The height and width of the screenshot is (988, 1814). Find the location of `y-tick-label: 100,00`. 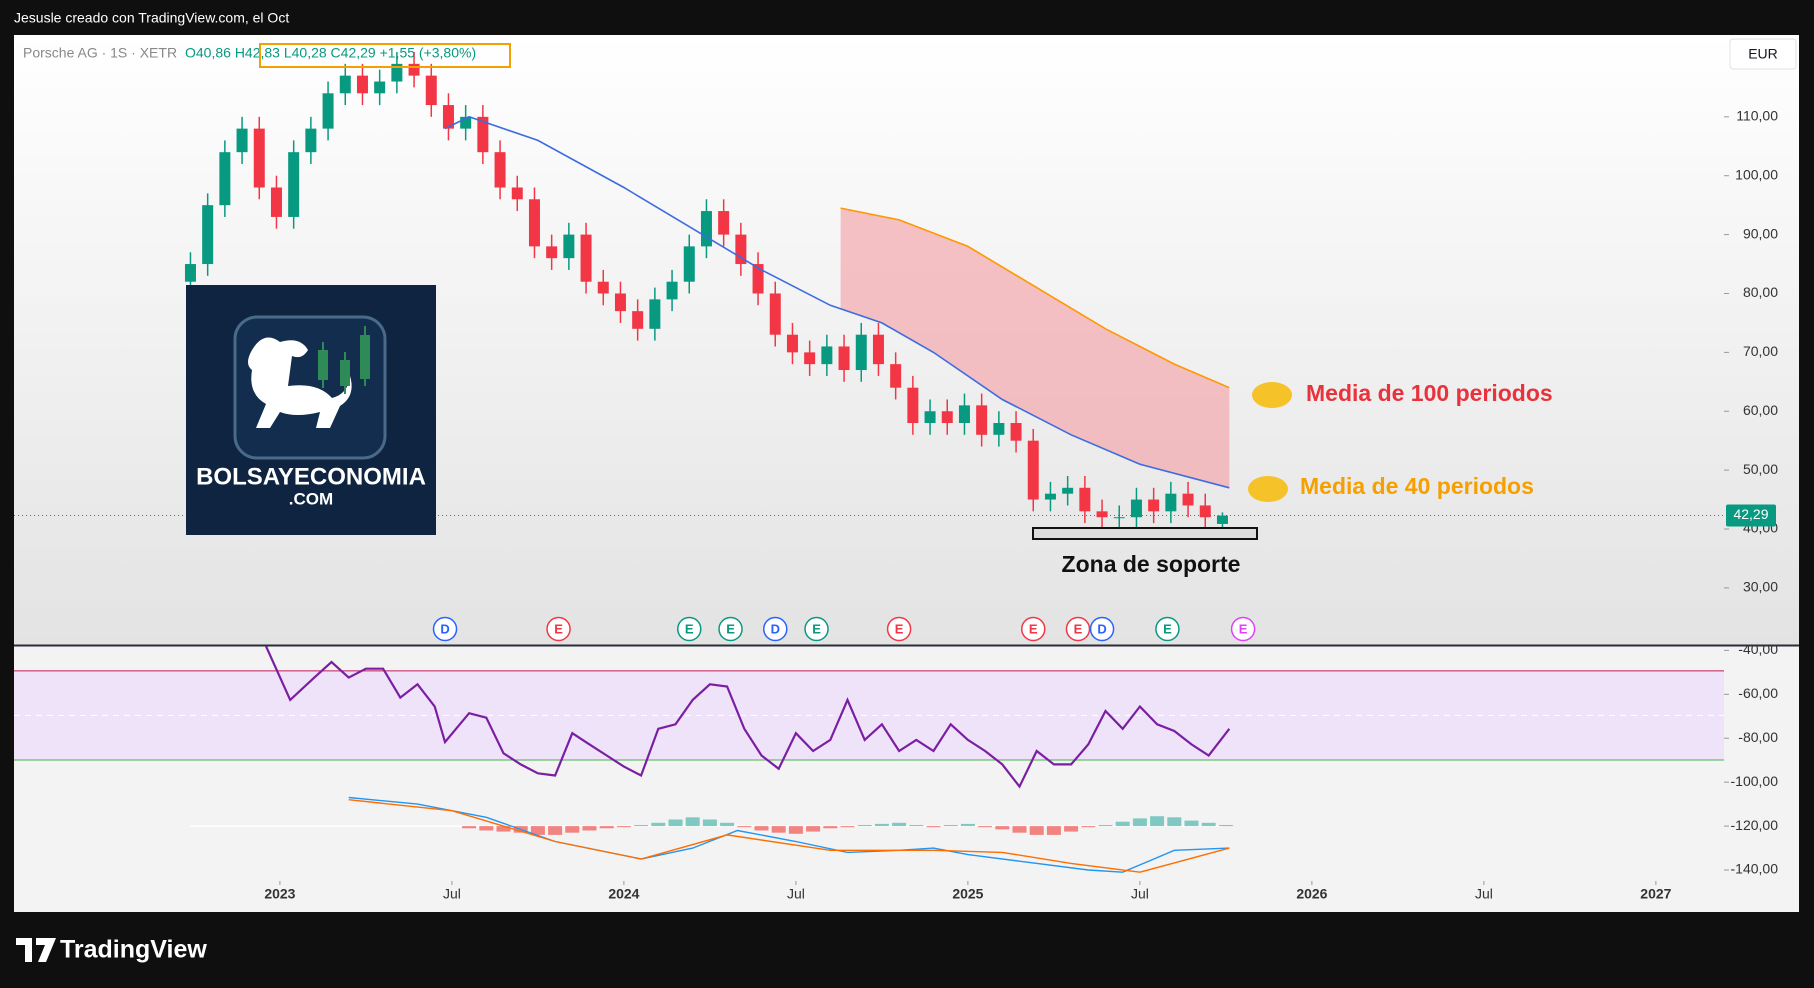

y-tick-label: 100,00 is located at coordinates (1756, 174).